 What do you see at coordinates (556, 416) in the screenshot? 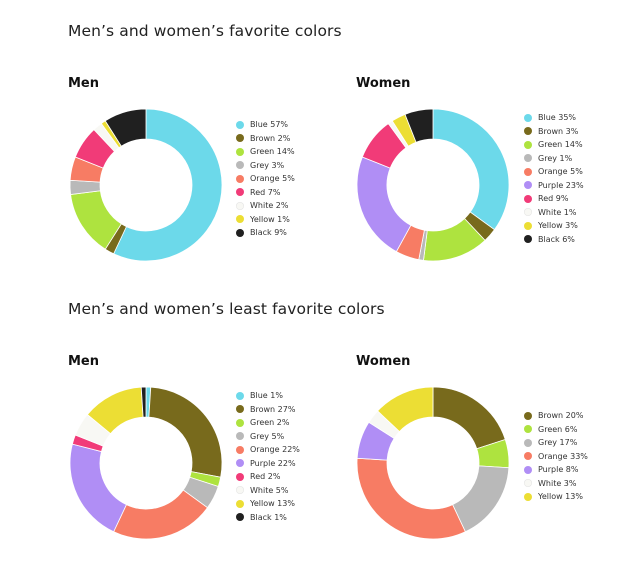
I see `legend-item-brown: Brown 20%` at bounding box center [556, 416].